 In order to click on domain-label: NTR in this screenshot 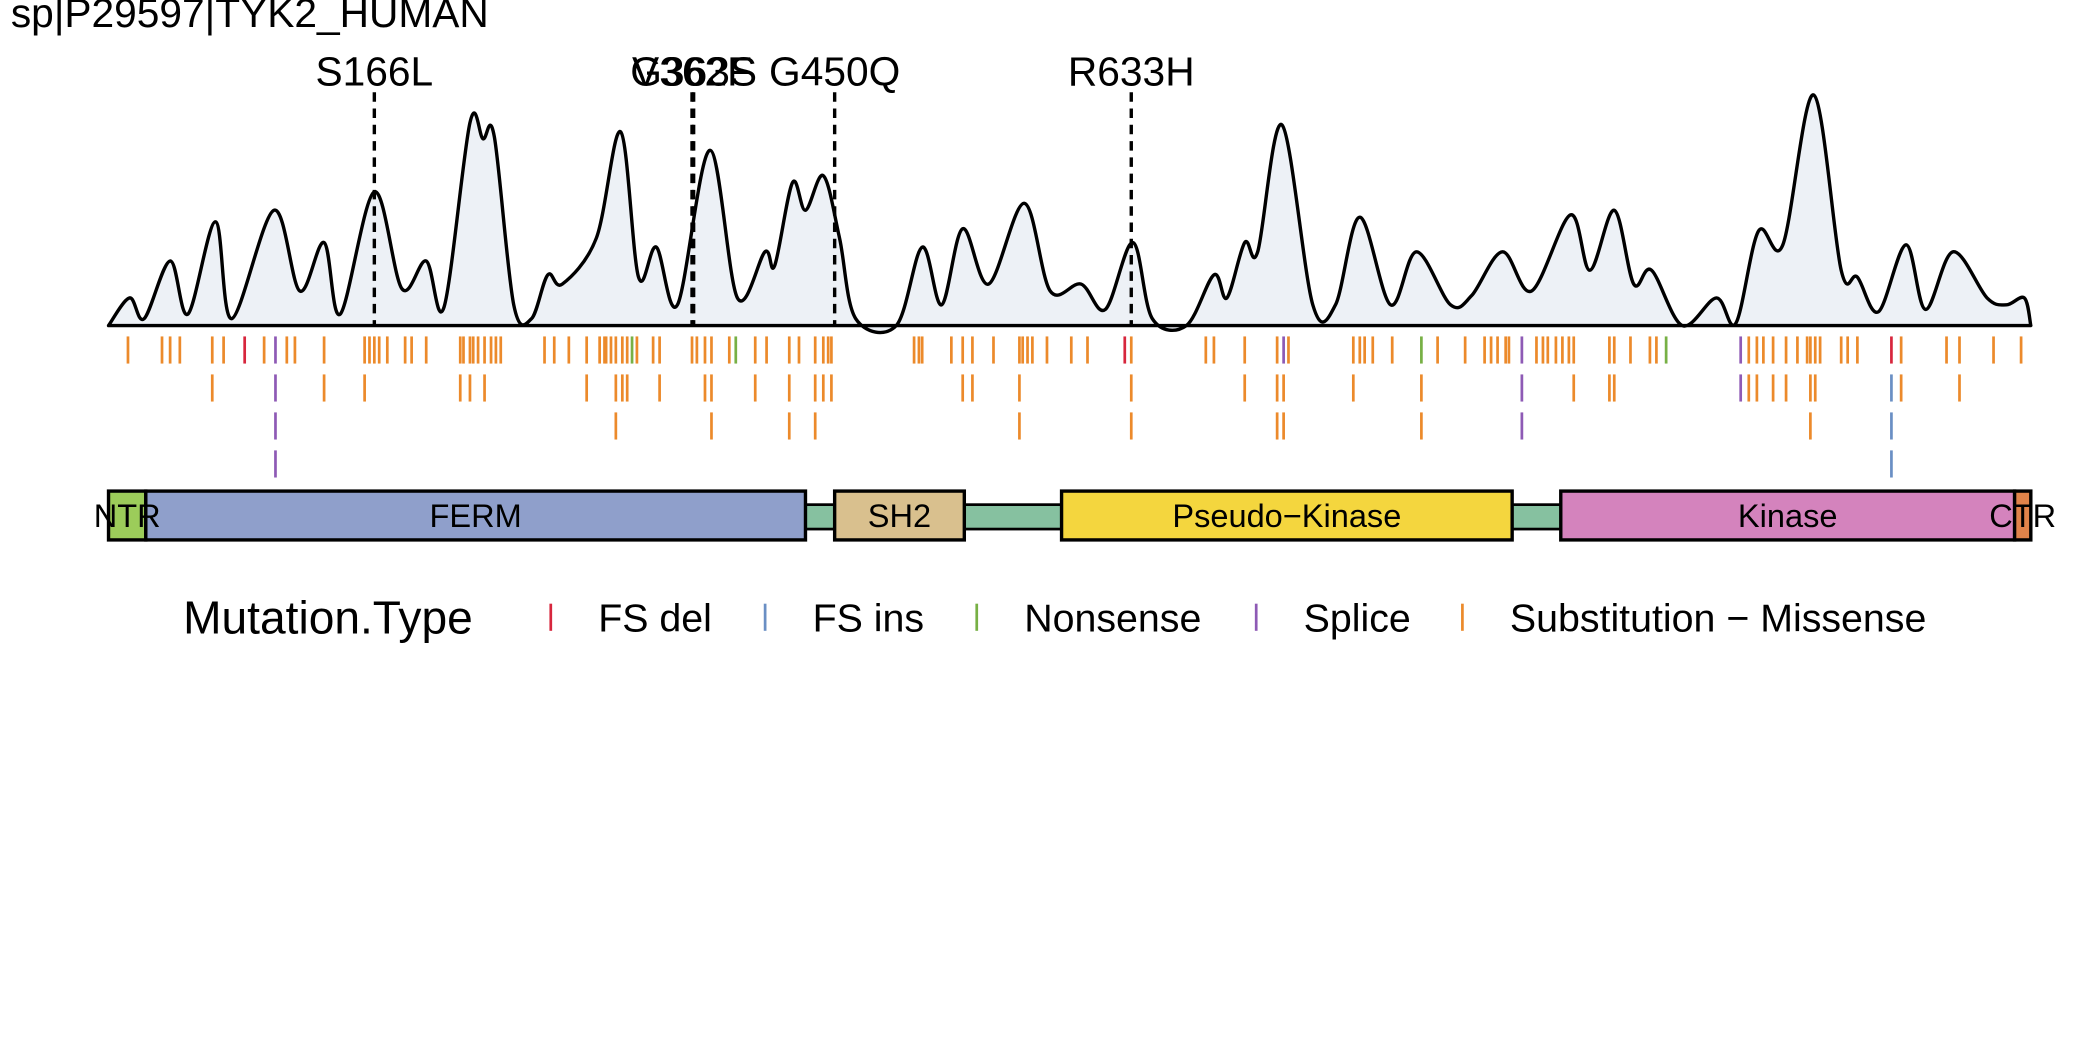, I will do `click(127, 516)`.